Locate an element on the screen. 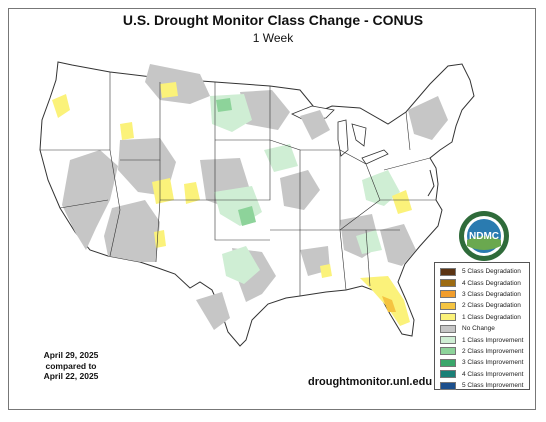 This screenshot has width=546, height=422. legend-label: 3 Class Improvement is located at coordinates (493, 363).